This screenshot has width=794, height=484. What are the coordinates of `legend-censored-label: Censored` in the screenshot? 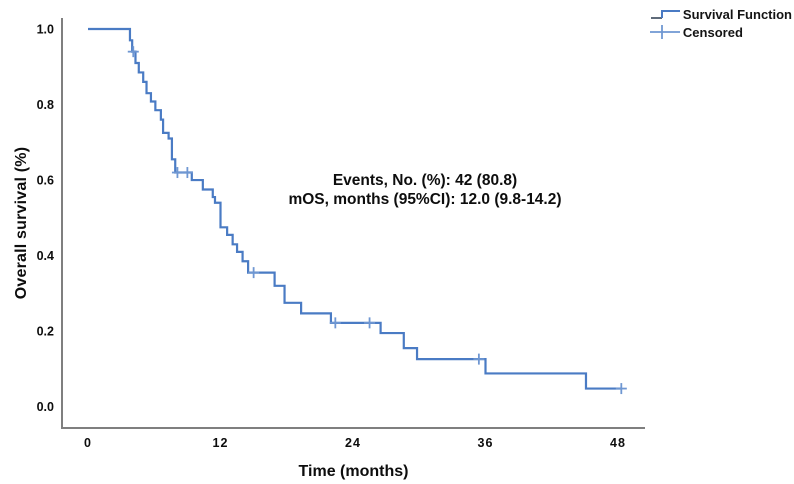 It's located at (712, 32).